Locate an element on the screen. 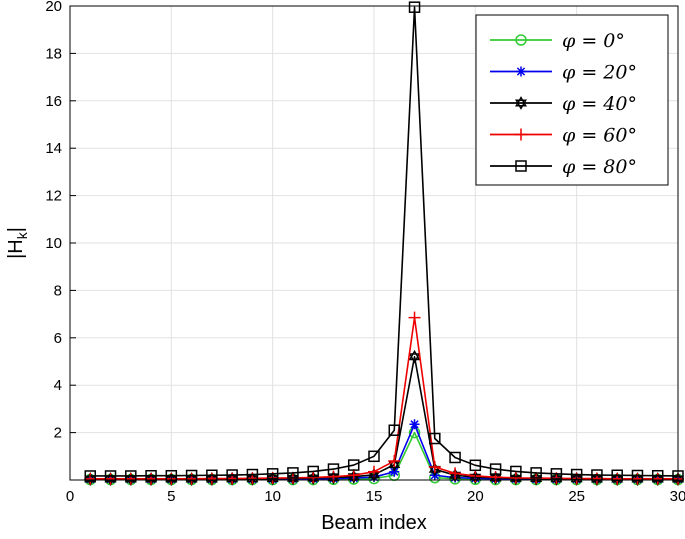 The image size is (685, 539). x-tick-label: 5 is located at coordinates (171, 496).